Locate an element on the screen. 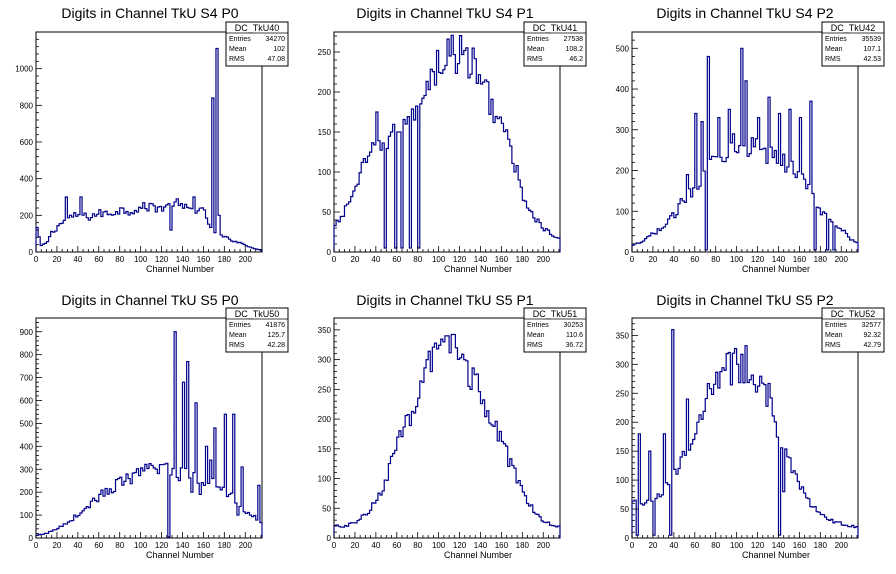 The image size is (896, 574). stats-entries-value: 32577 is located at coordinates (872, 325).